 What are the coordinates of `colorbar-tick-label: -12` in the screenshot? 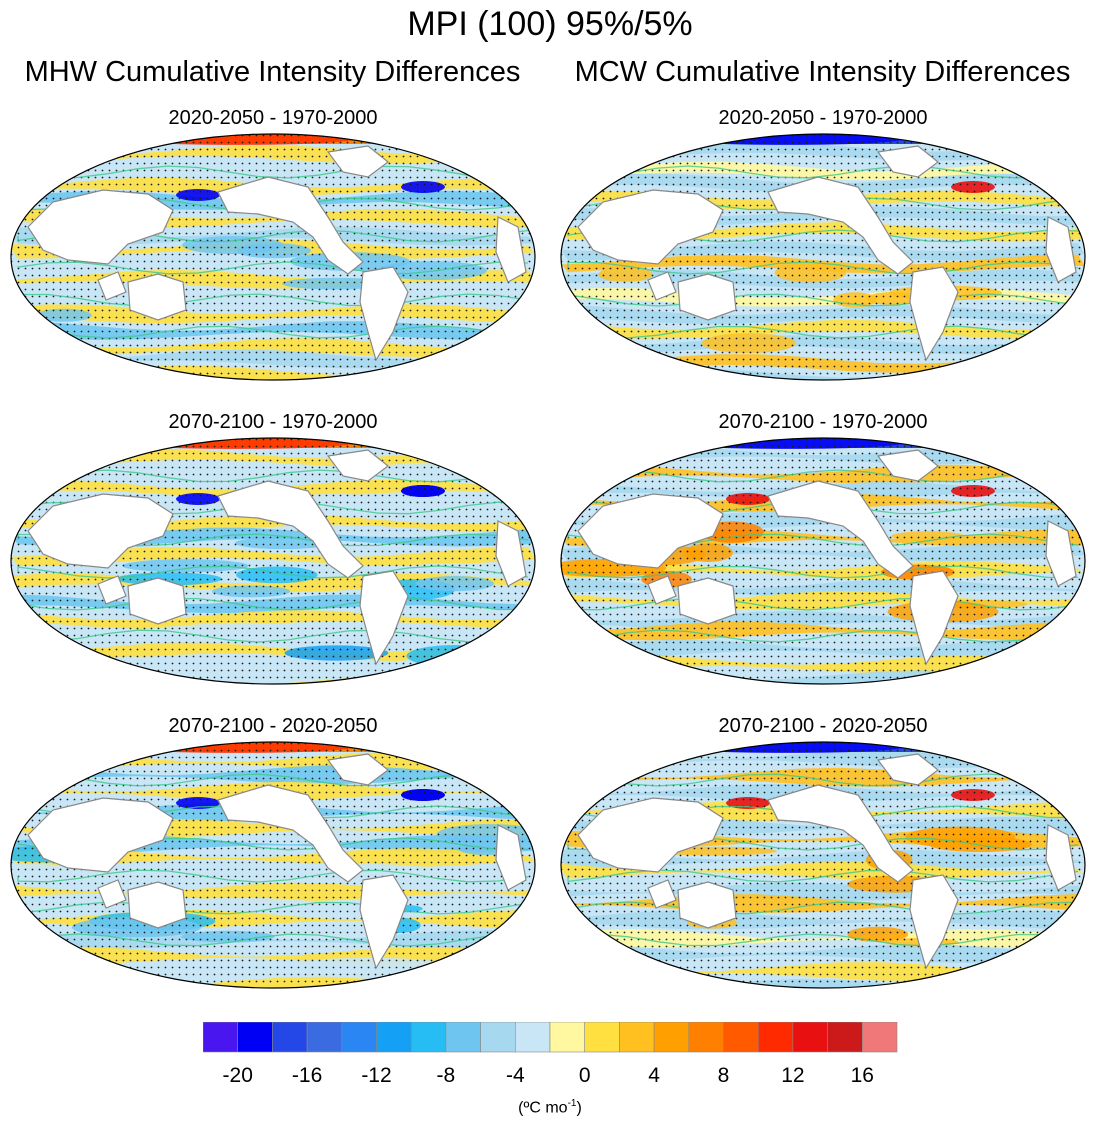 It's located at (376, 1075).